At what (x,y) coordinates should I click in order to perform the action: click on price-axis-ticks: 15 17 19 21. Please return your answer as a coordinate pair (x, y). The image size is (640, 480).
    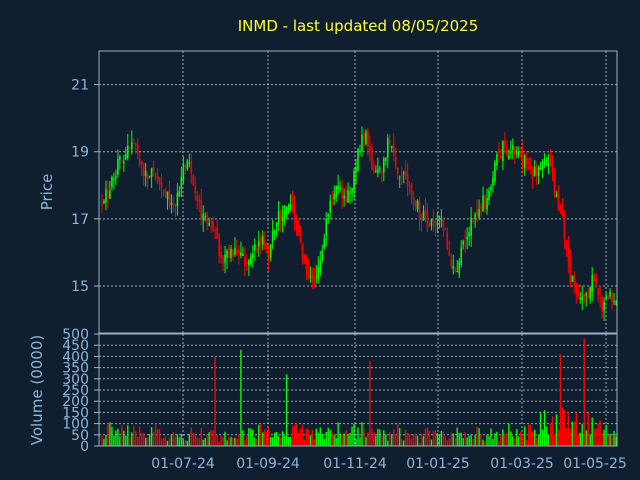
    Looking at the image, I should click on (85, 186).